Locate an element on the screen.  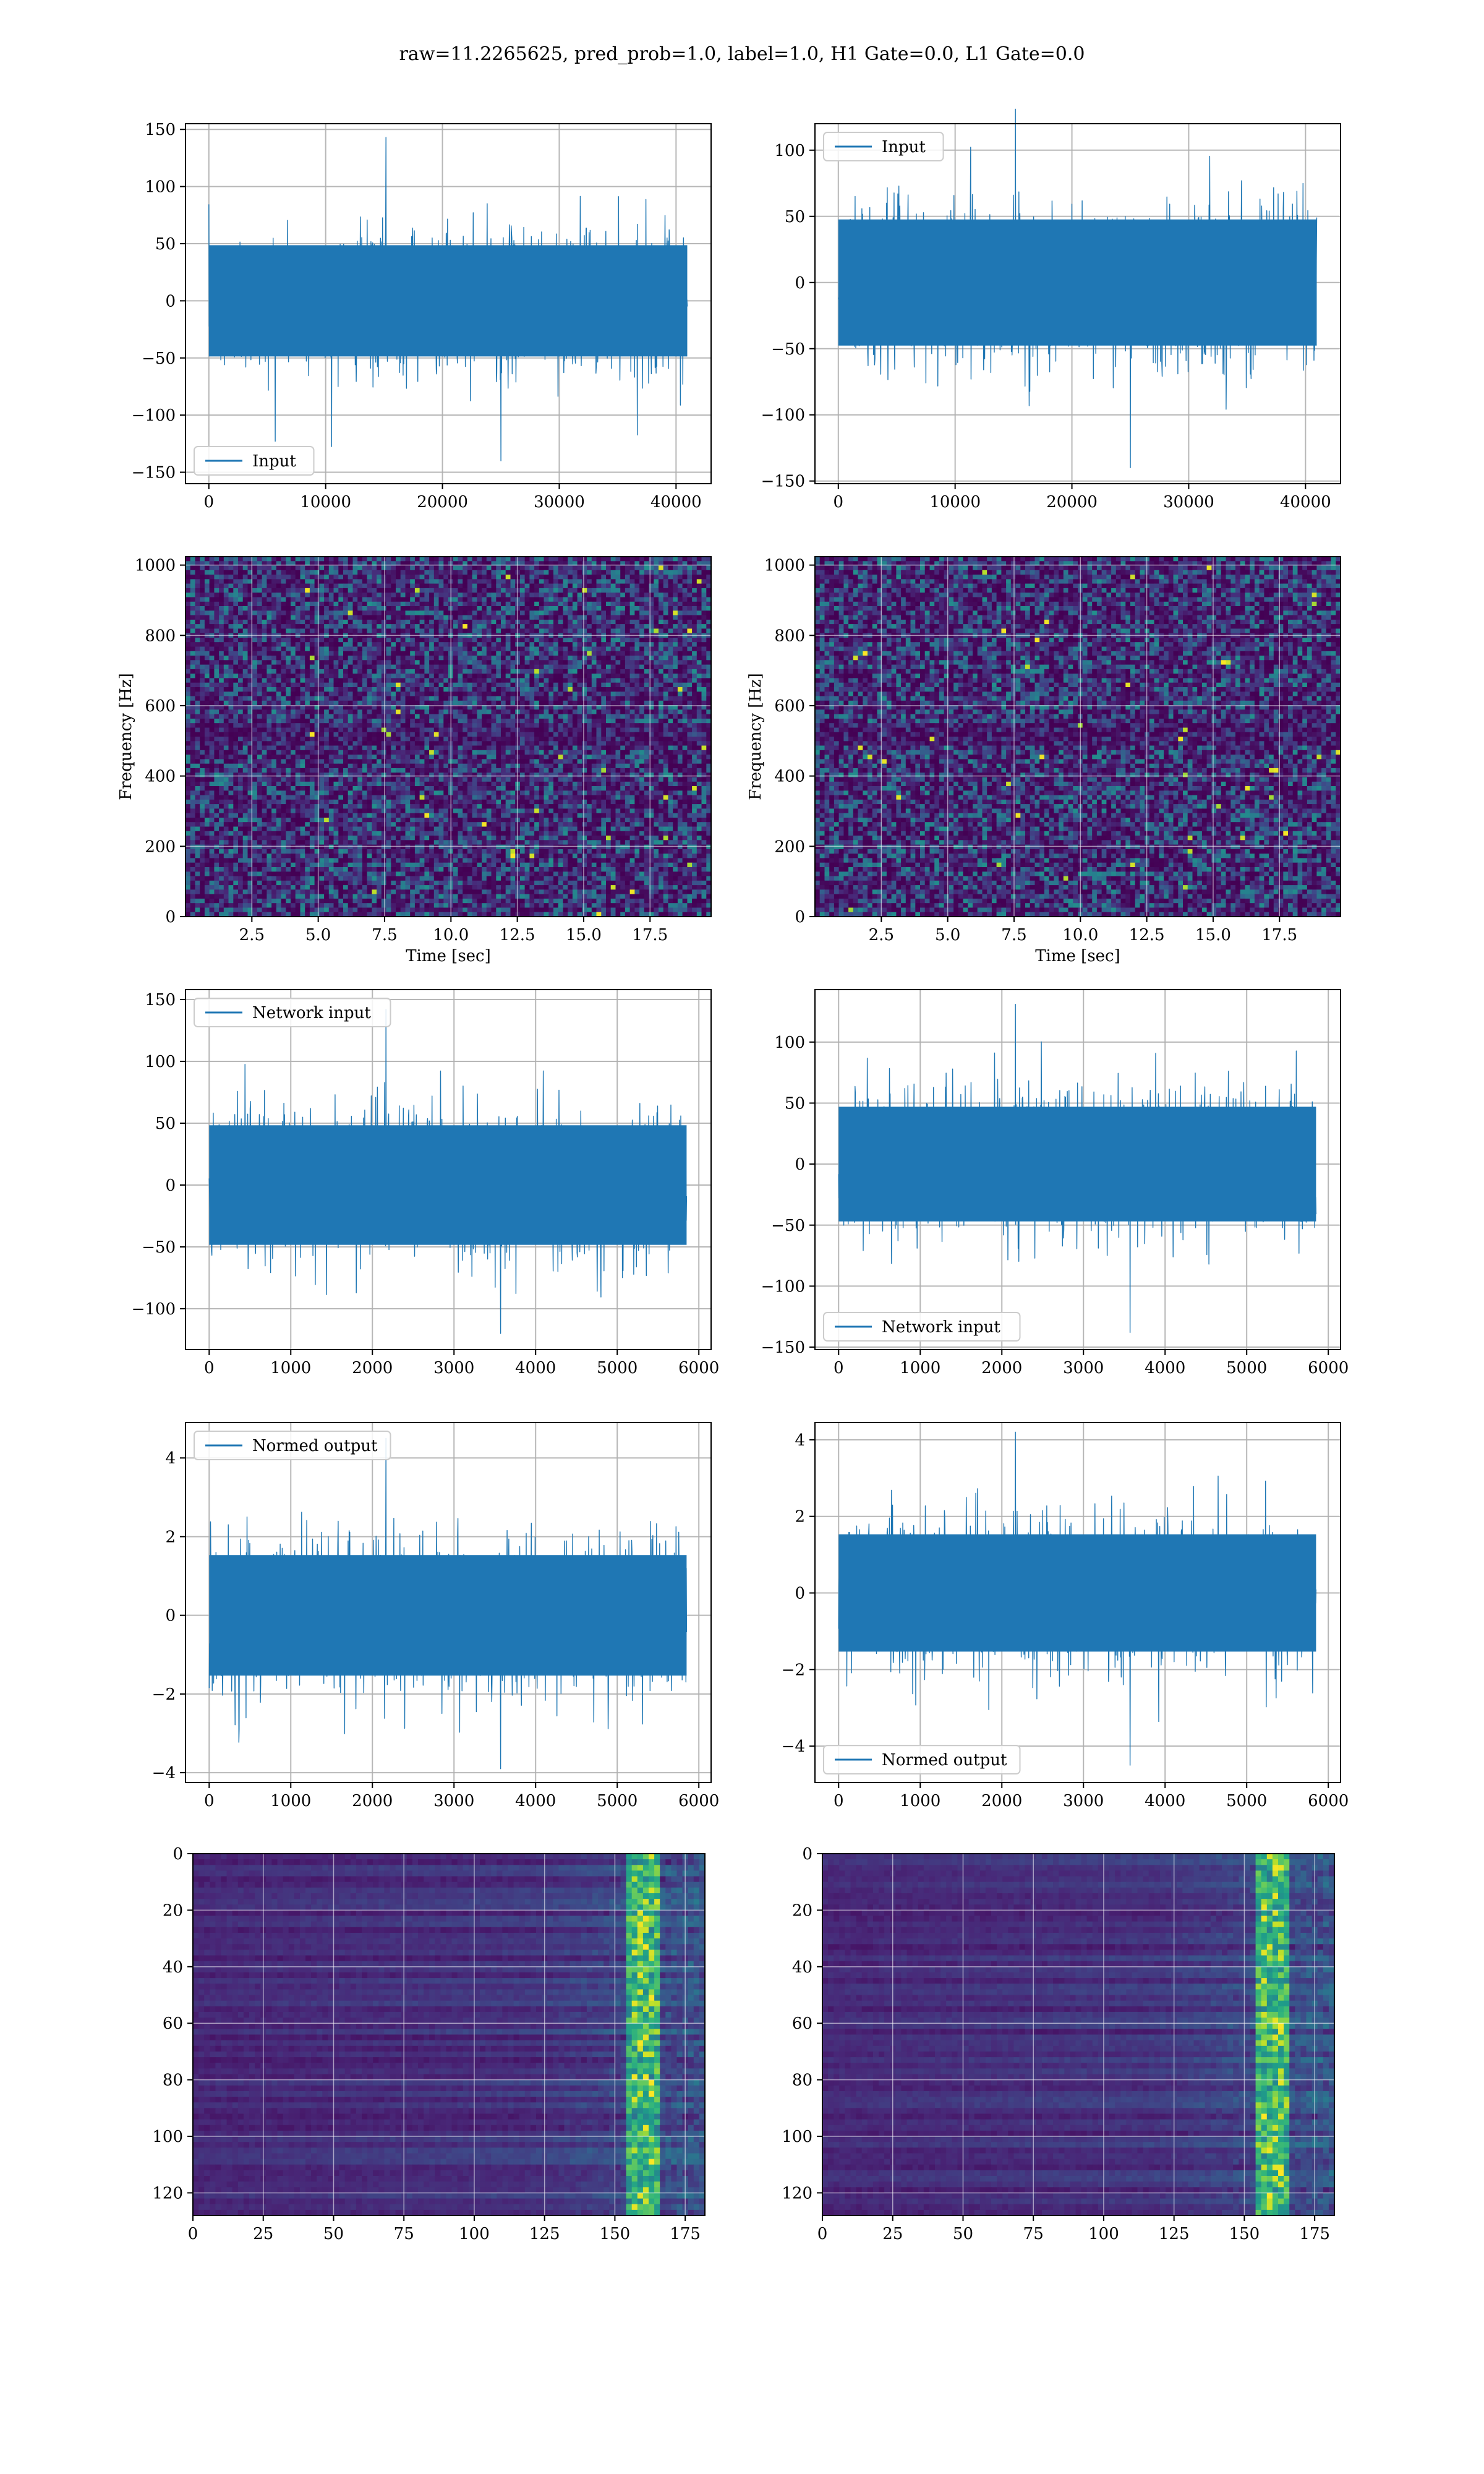
y-tick-label: 4 is located at coordinates (800, 1440).